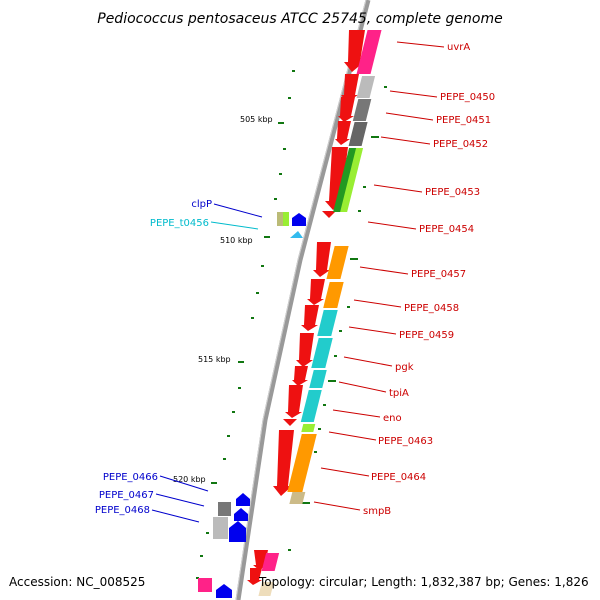 Image resolution: width=600 pixels, height=600 pixels. I want to click on gene-label-pepe-0454: PEPE_0454, so click(446, 229).